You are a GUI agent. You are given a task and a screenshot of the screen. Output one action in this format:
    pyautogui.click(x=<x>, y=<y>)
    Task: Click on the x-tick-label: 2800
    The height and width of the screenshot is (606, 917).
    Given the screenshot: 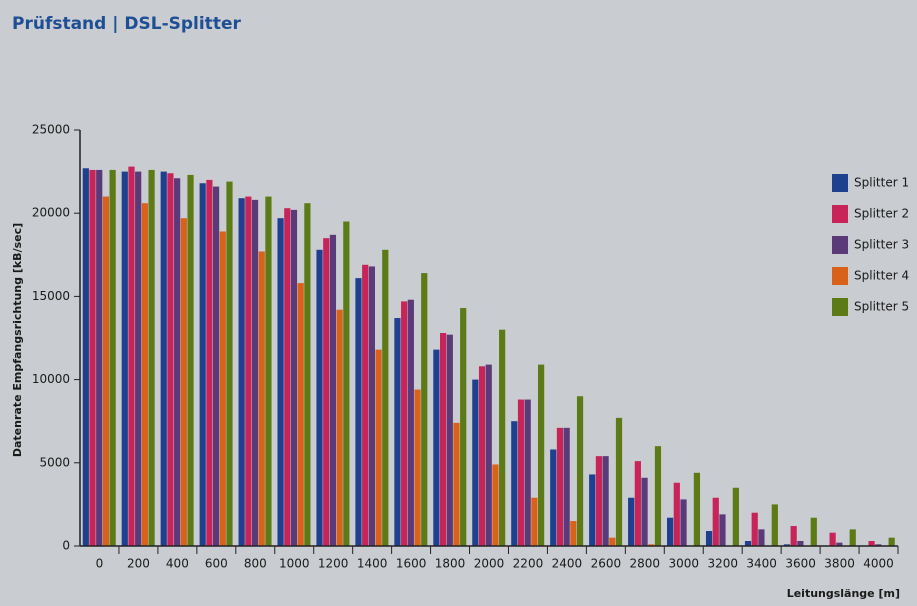 What is the action you would take?
    pyautogui.click(x=645, y=564)
    